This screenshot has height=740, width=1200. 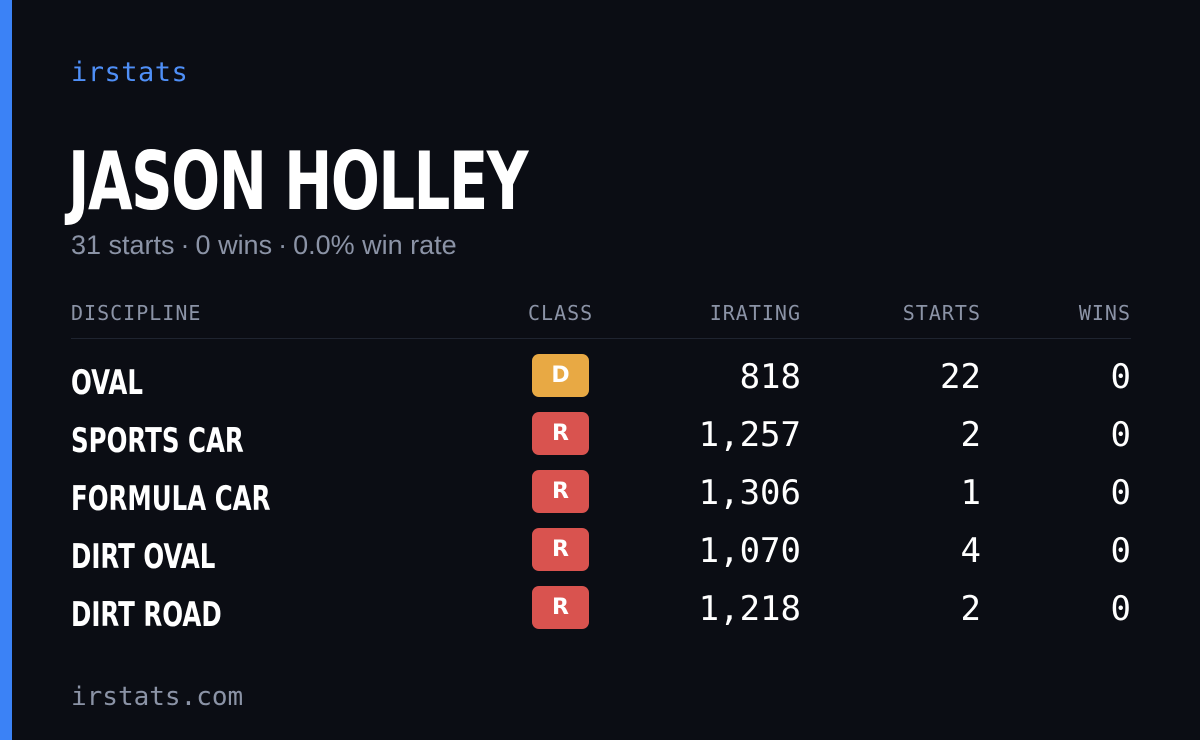 What do you see at coordinates (560, 375) in the screenshot?
I see `class-badge: D` at bounding box center [560, 375].